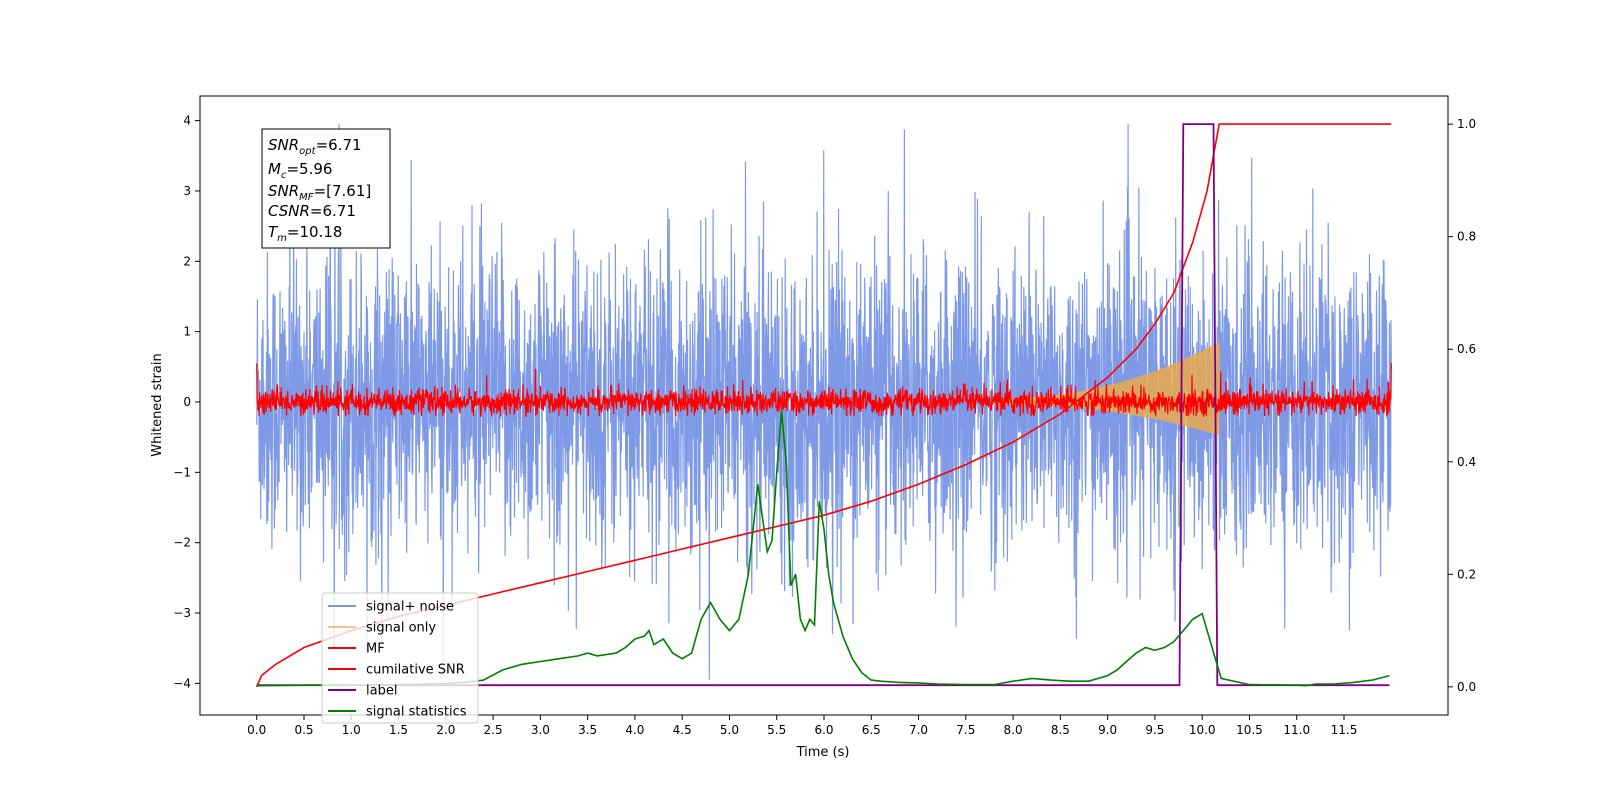  Describe the element at coordinates (410, 607) in the screenshot. I see `legend-label-signal-noise: signal+ noise` at that location.